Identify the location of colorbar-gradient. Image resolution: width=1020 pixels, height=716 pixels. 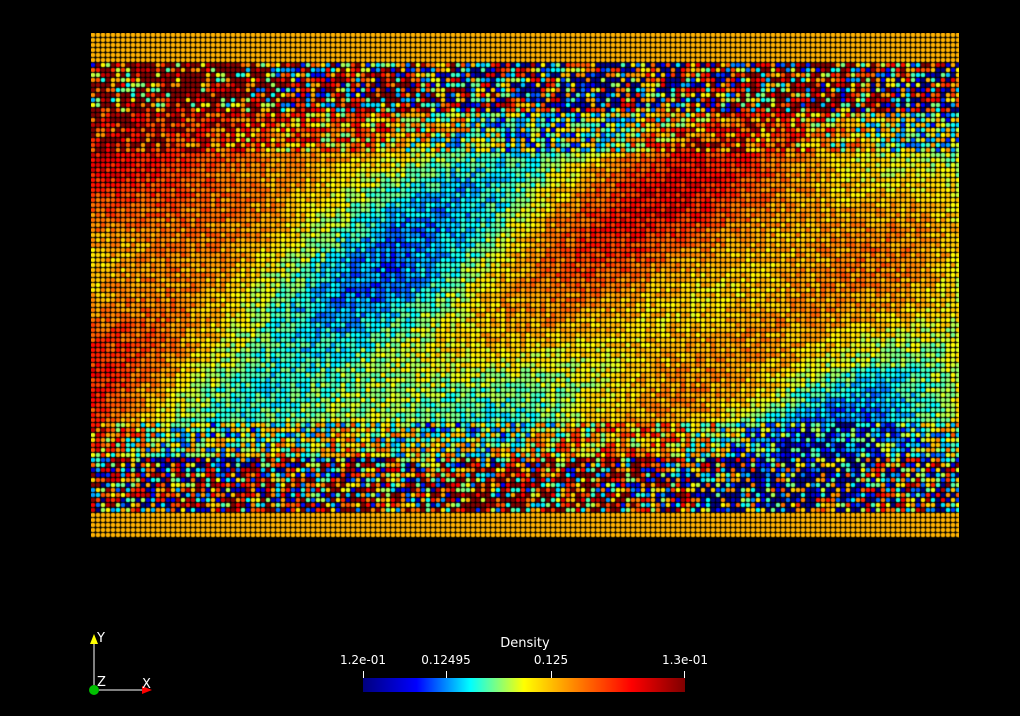
(524, 685).